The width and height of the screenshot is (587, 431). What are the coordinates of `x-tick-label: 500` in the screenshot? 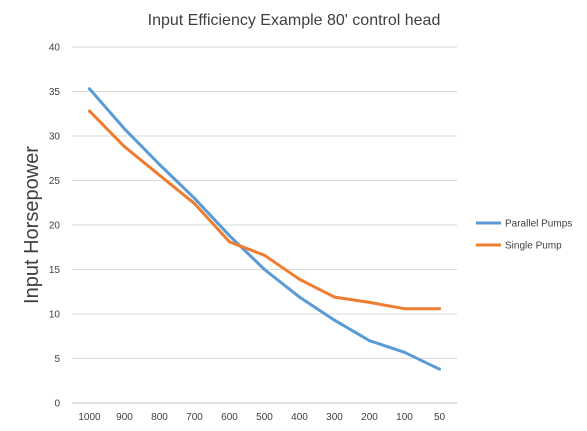 It's located at (264, 417).